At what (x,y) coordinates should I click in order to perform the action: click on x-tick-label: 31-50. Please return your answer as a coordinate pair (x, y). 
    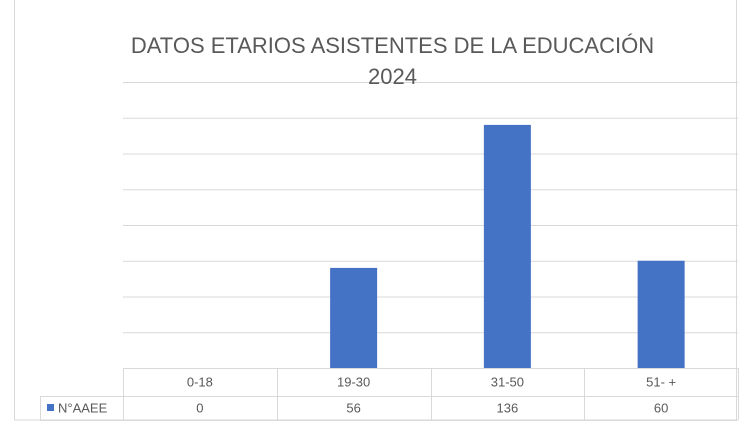
    Looking at the image, I should click on (507, 381).